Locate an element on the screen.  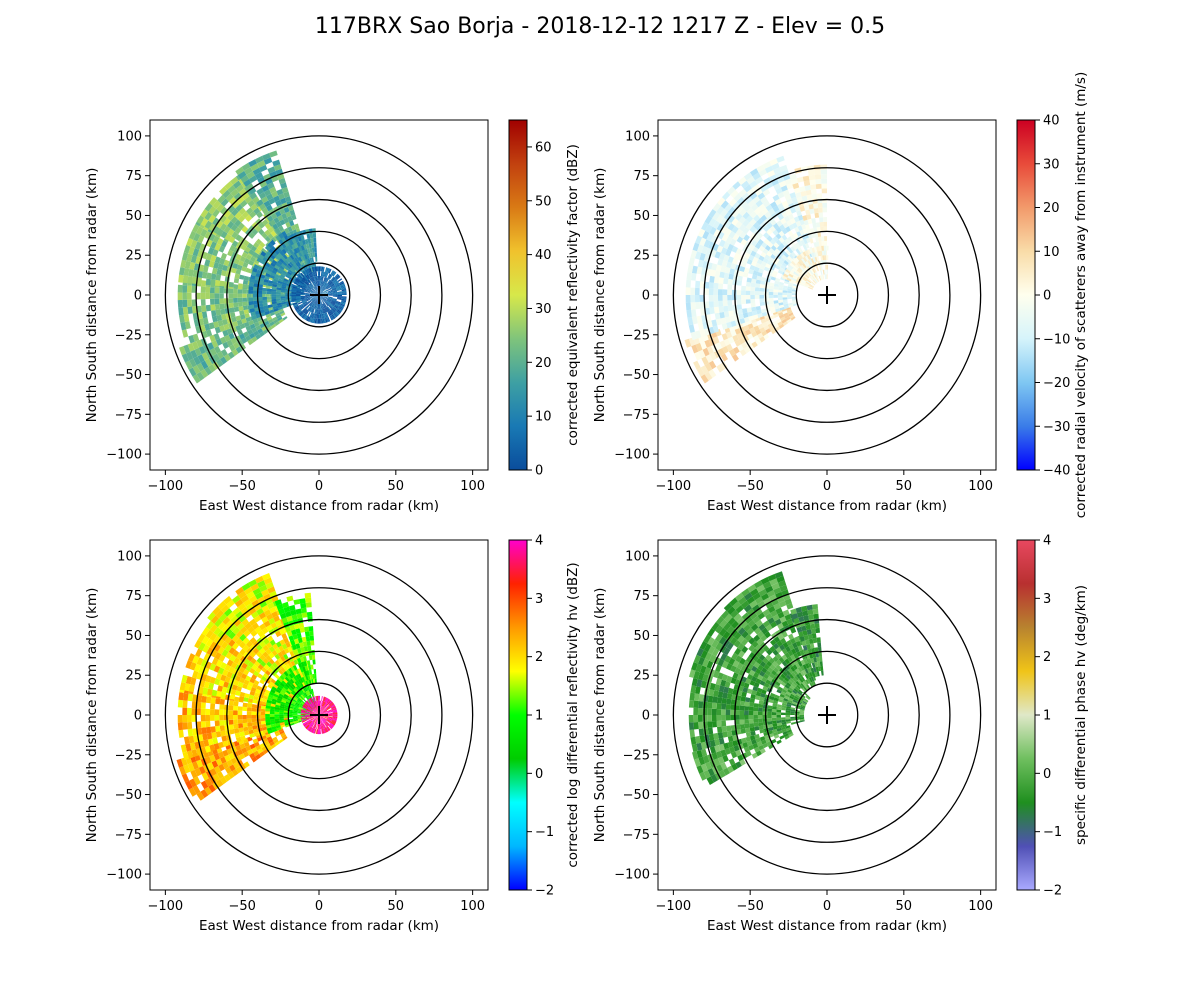
y-tick-label: 75 is located at coordinates (133, 176).